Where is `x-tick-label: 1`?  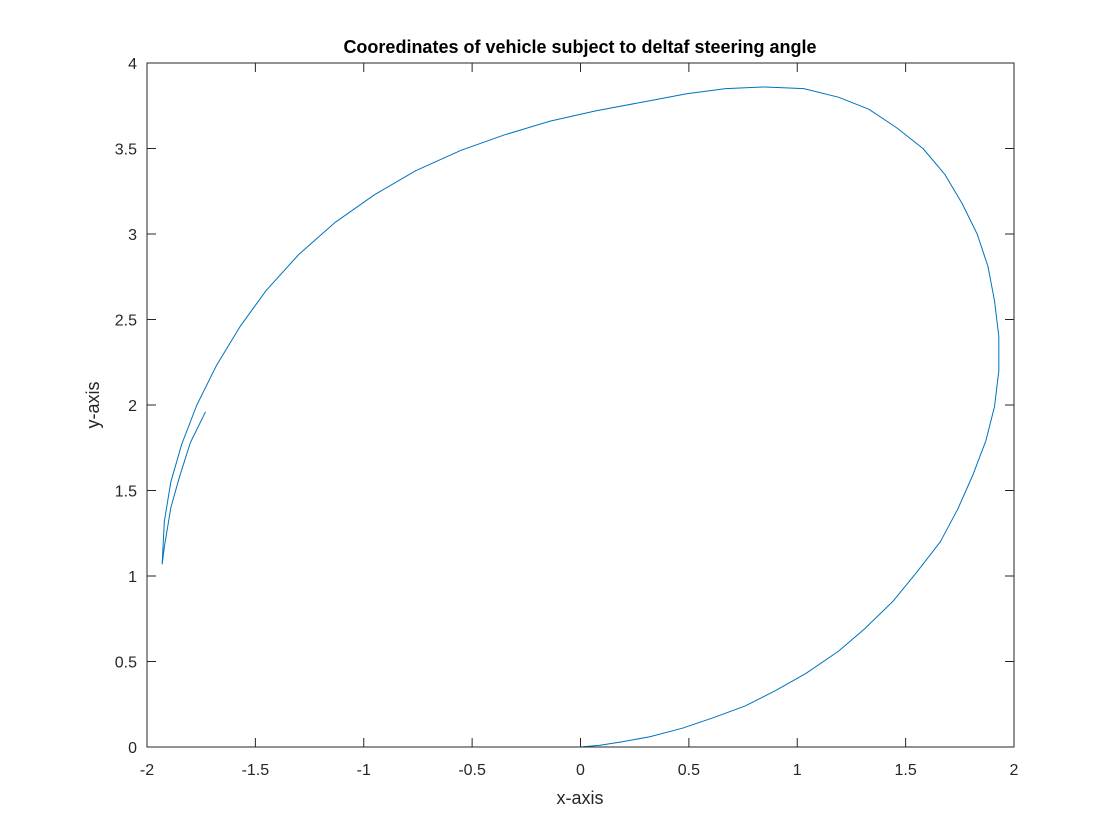 x-tick-label: 1 is located at coordinates (797, 770).